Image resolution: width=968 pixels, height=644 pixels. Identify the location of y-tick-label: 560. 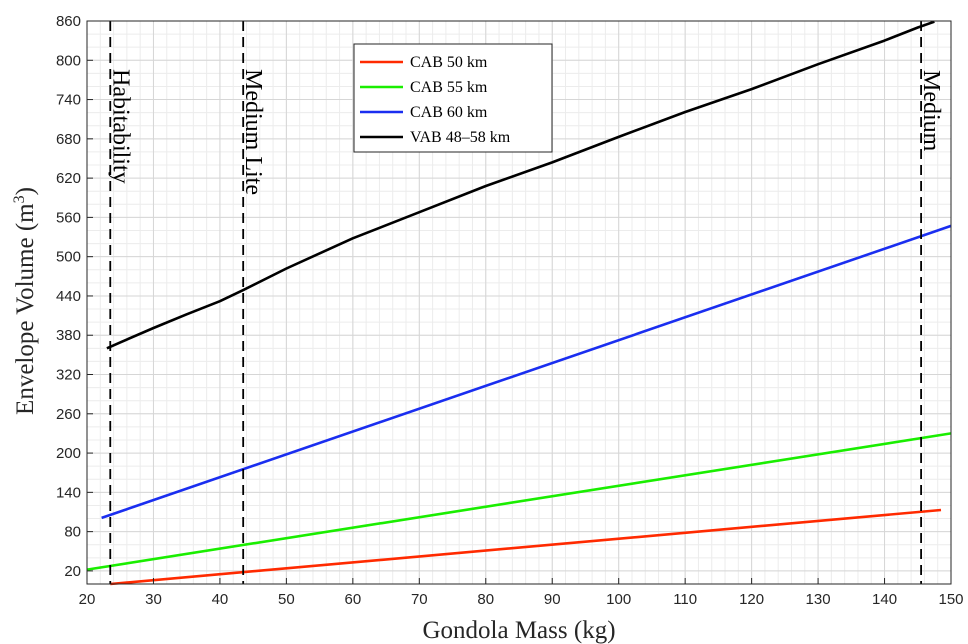
(68, 217).